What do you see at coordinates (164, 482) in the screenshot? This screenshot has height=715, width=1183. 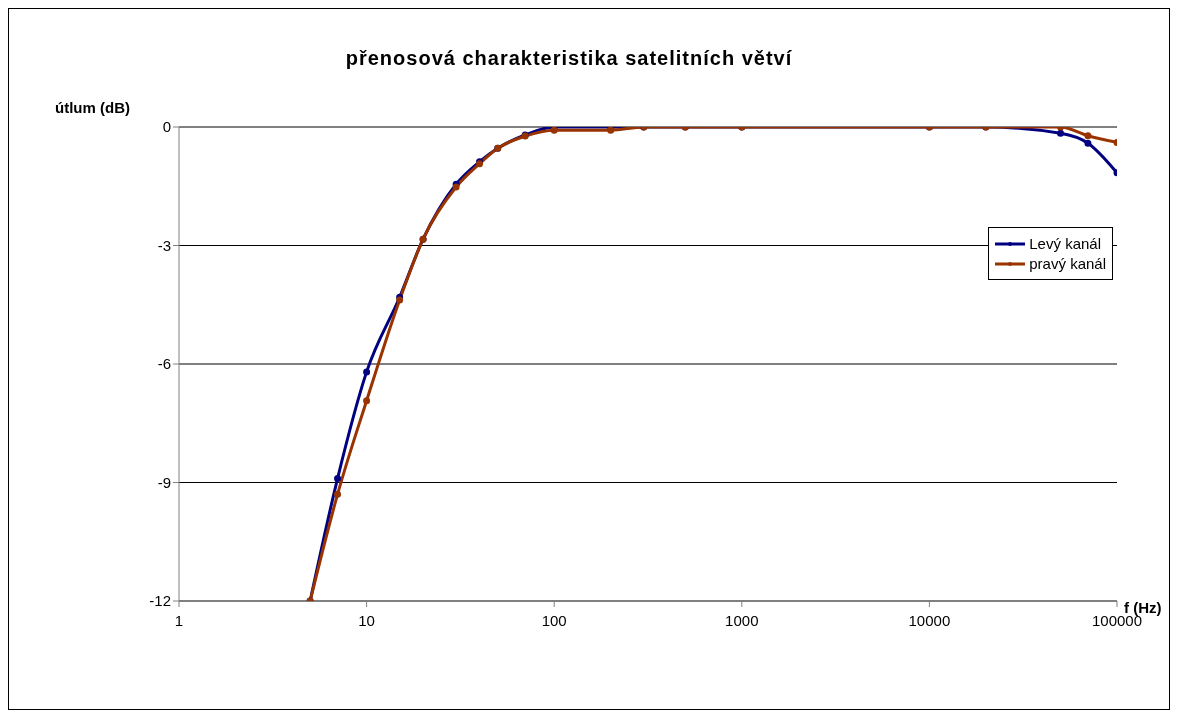 I see `y-tick-label: -9` at bounding box center [164, 482].